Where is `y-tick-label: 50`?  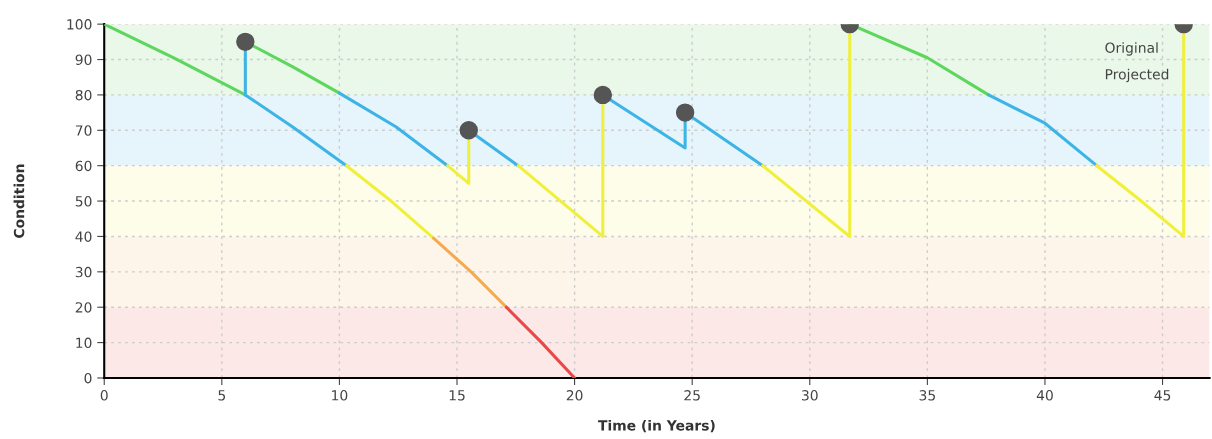 y-tick-label: 50 is located at coordinates (83, 201).